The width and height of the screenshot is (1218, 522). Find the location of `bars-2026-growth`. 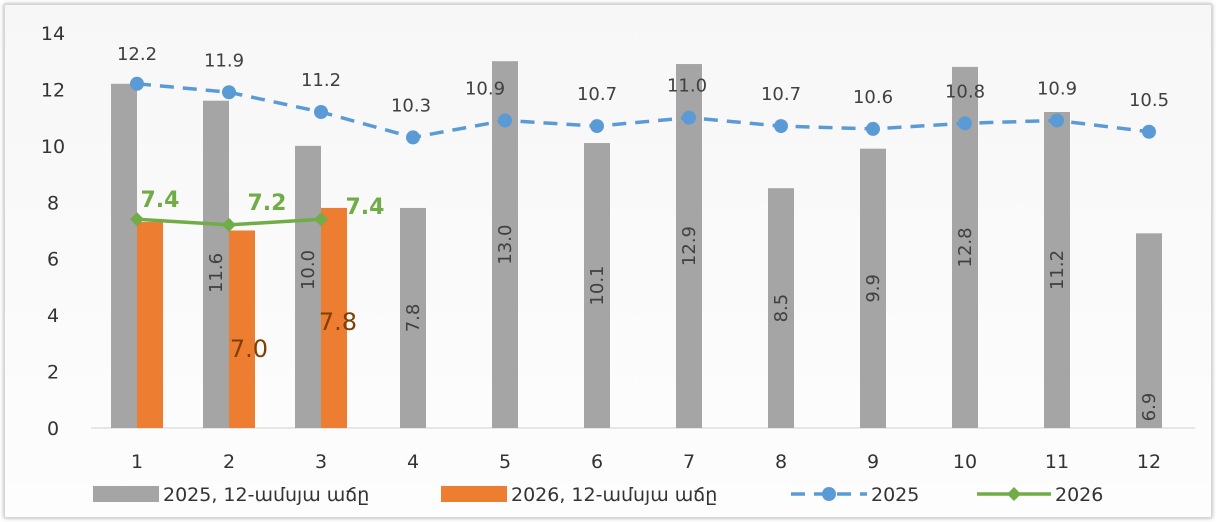

bars-2026-growth is located at coordinates (242, 317).